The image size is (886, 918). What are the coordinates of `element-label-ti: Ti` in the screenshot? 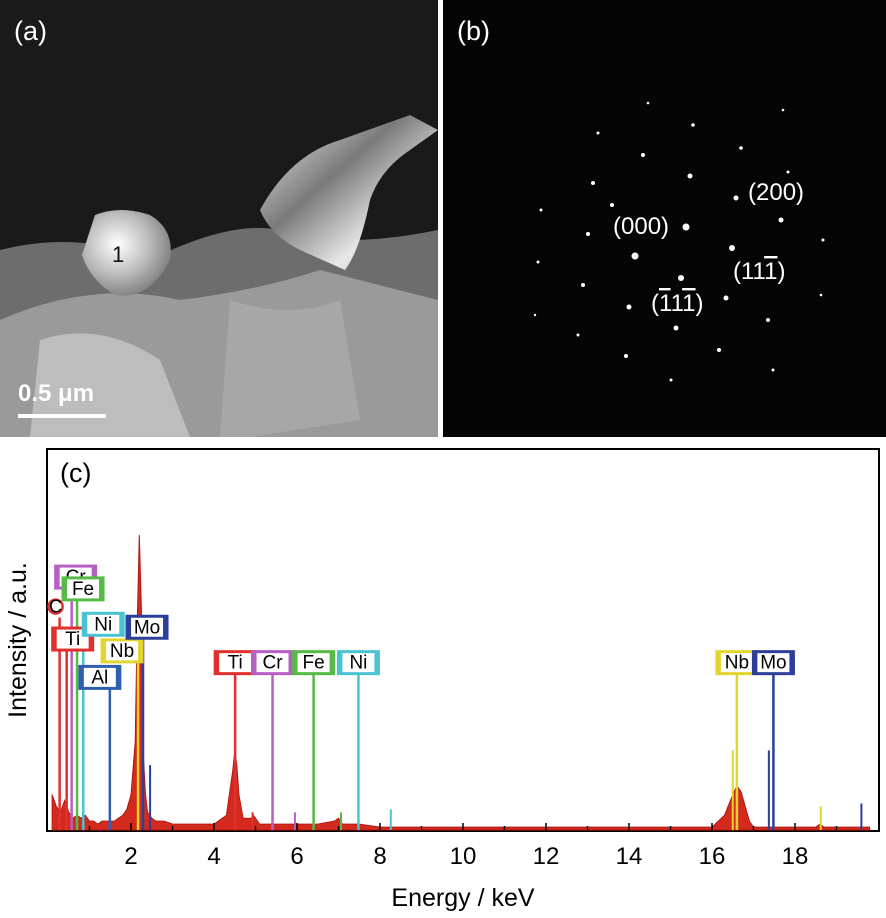 It's located at (235, 663).